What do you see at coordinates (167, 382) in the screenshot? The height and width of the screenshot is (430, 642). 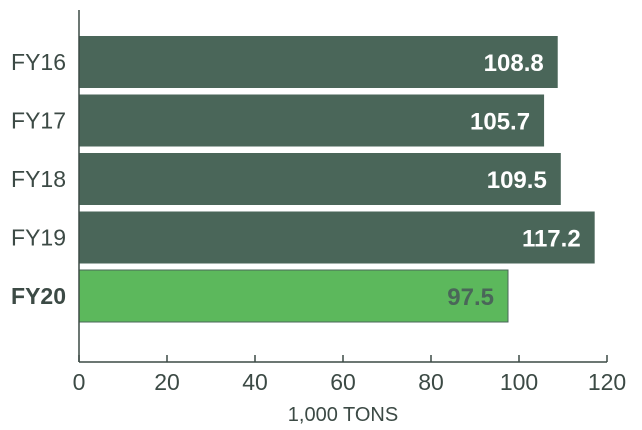 I see `x-tick-label-20: 20` at bounding box center [167, 382].